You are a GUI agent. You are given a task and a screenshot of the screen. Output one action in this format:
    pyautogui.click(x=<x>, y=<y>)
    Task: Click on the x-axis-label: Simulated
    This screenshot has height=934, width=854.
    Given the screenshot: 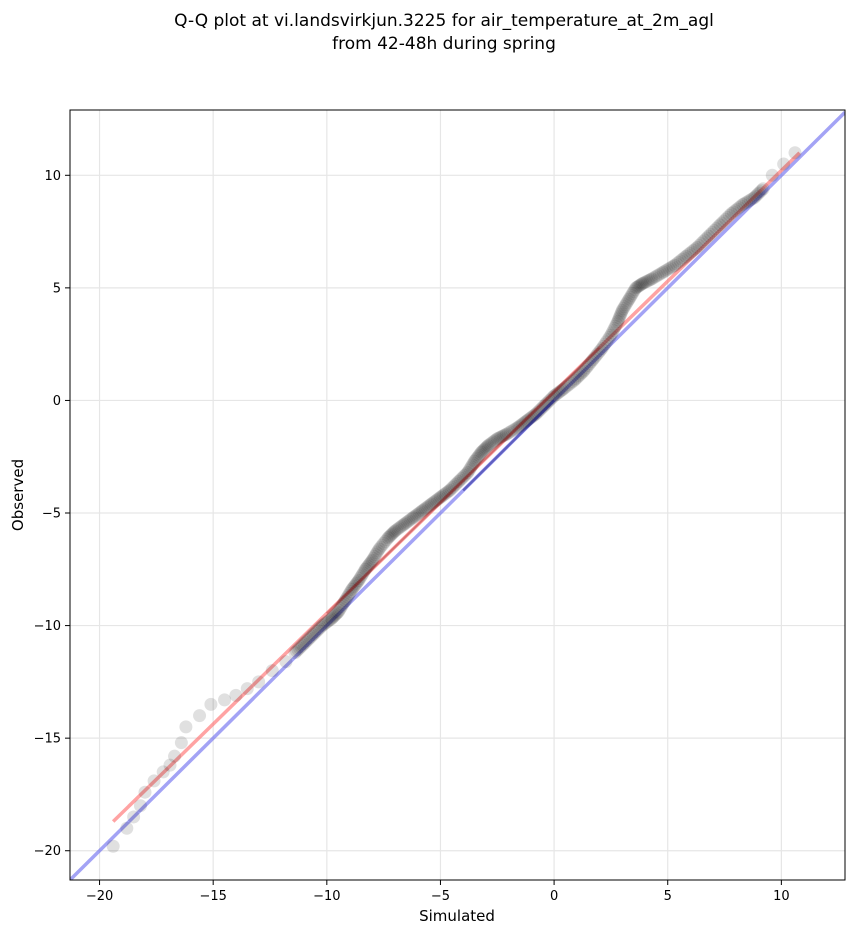 What is the action you would take?
    pyautogui.click(x=457, y=916)
    